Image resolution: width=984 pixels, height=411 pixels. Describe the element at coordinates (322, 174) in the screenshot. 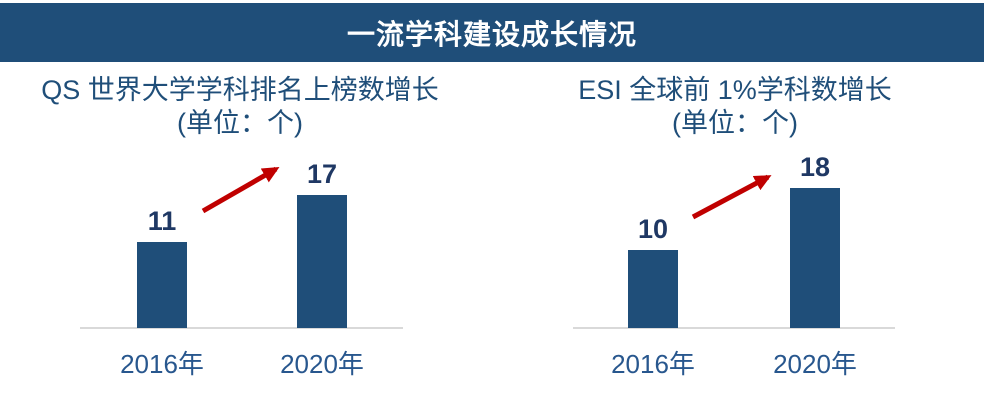

I see `value-label-qs-2020: 17` at that location.